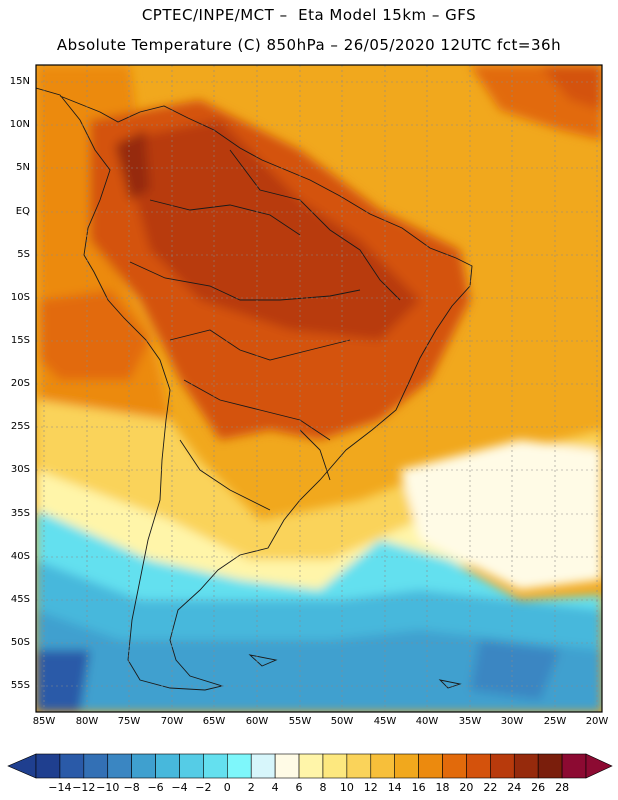  What do you see at coordinates (418, 787) in the screenshot?
I see `colorbar-tick-label: 16` at bounding box center [418, 787].